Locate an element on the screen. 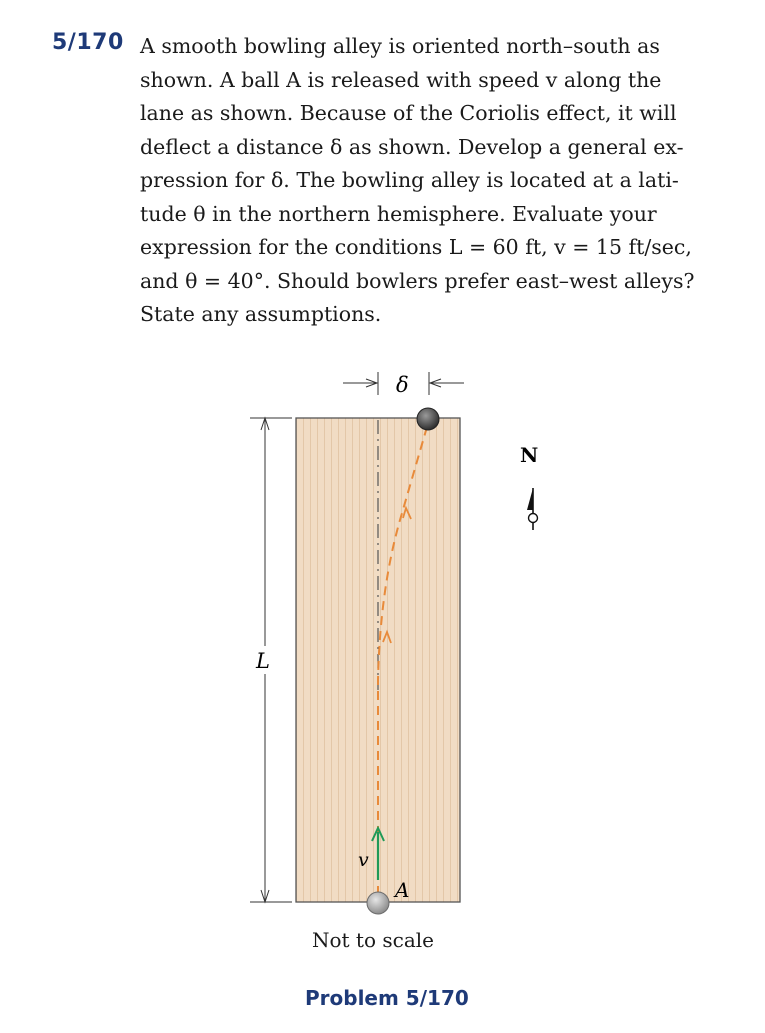  scale-note: Not to scale is located at coordinates (373, 940).